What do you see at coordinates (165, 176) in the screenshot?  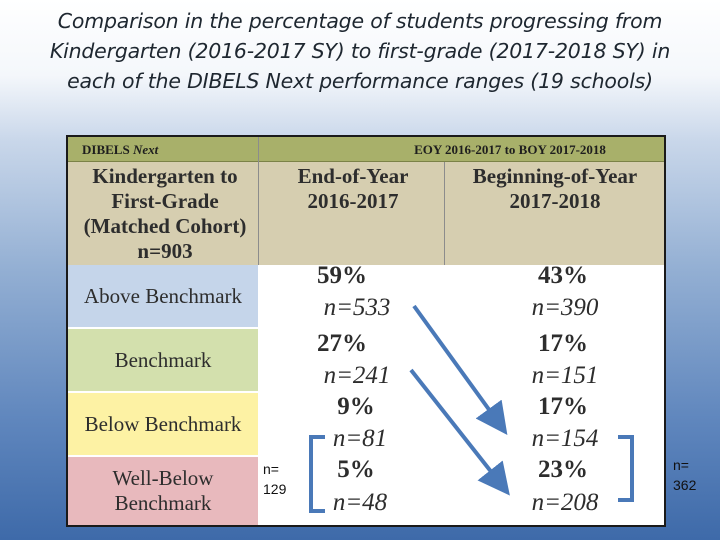 I see `cohort-line-1: Kindergarten to` at bounding box center [165, 176].